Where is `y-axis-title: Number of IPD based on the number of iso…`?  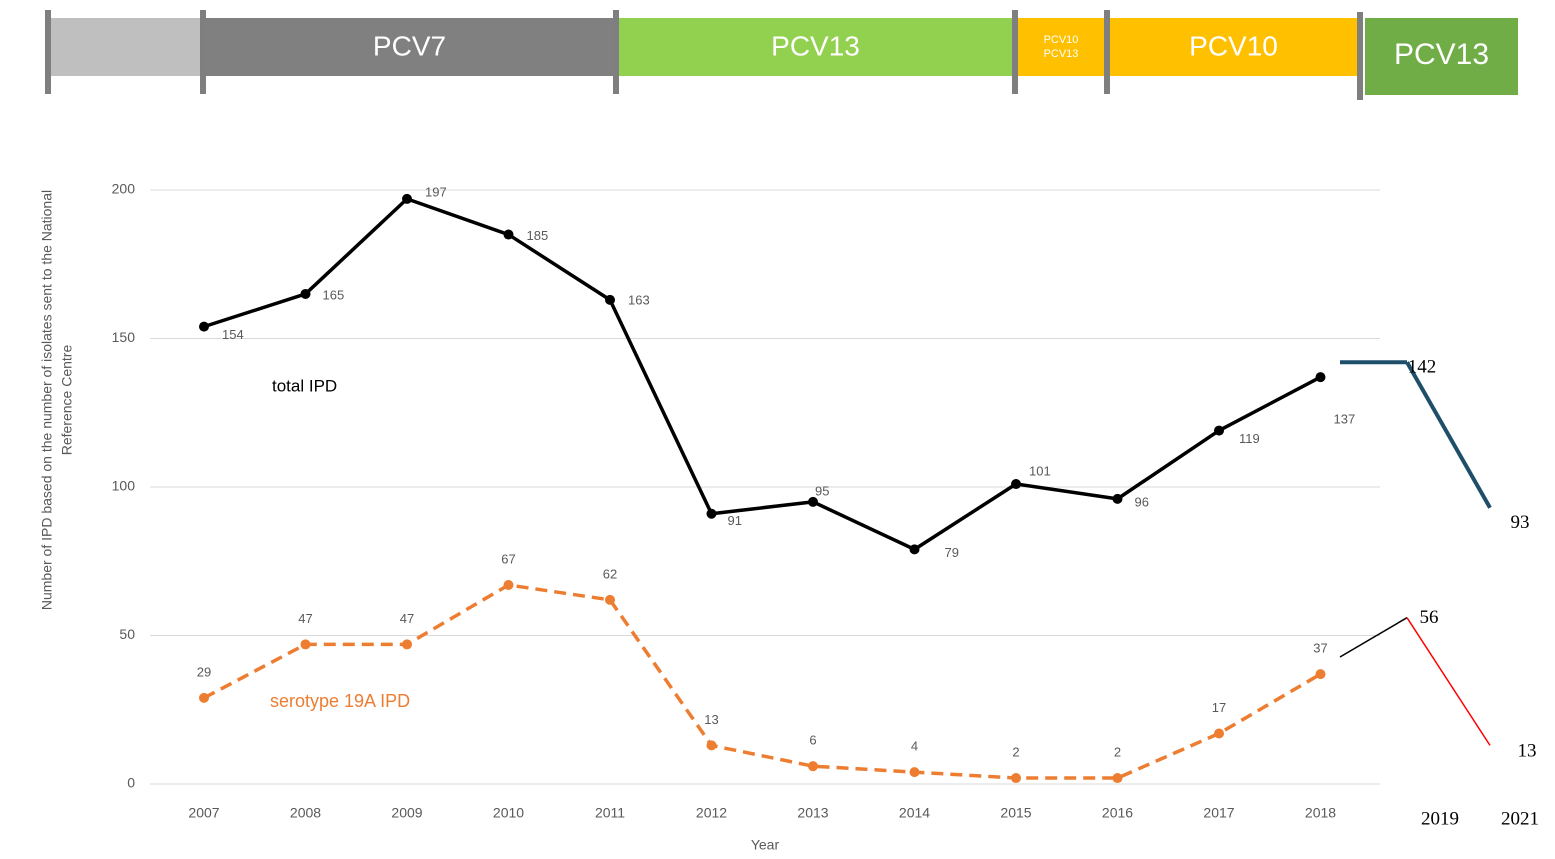
y-axis-title: Number of IPD based on the number of iso… is located at coordinates (47, 400).